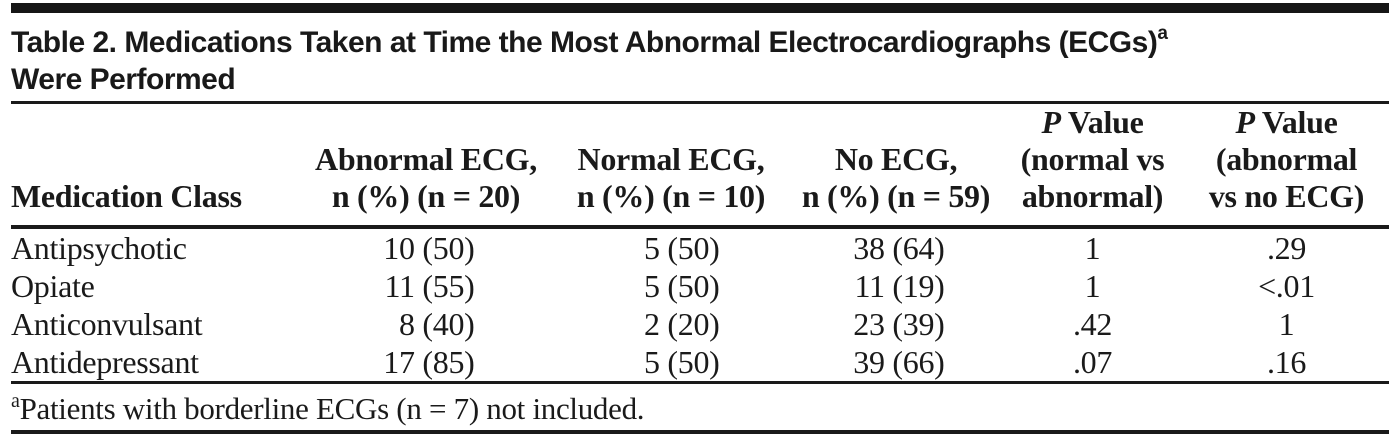 The image size is (1400, 441). I want to click on header-normal-ecg: Normal ECG, n (%) (n = 10), so click(671, 166).